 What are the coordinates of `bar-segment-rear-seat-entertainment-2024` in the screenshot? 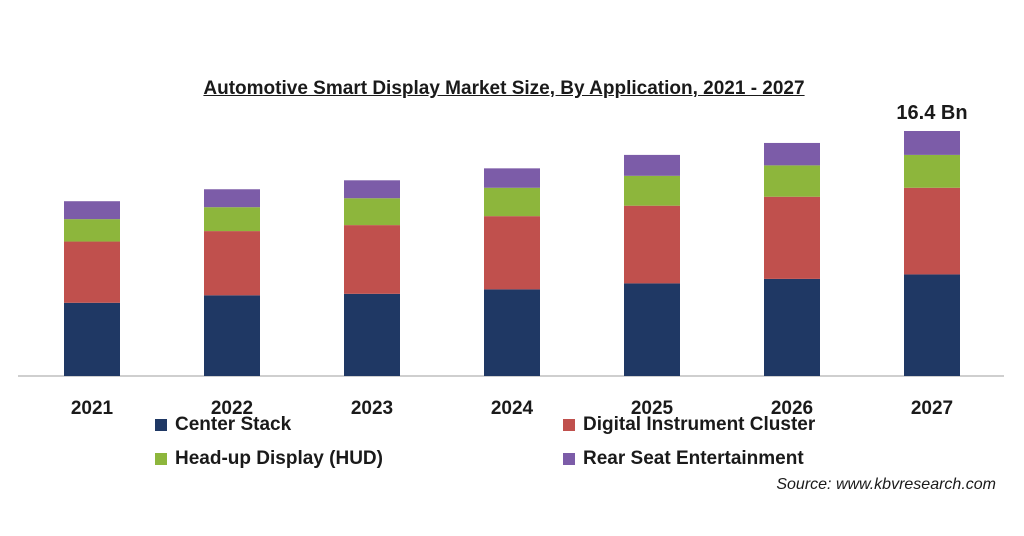 It's located at (512, 178).